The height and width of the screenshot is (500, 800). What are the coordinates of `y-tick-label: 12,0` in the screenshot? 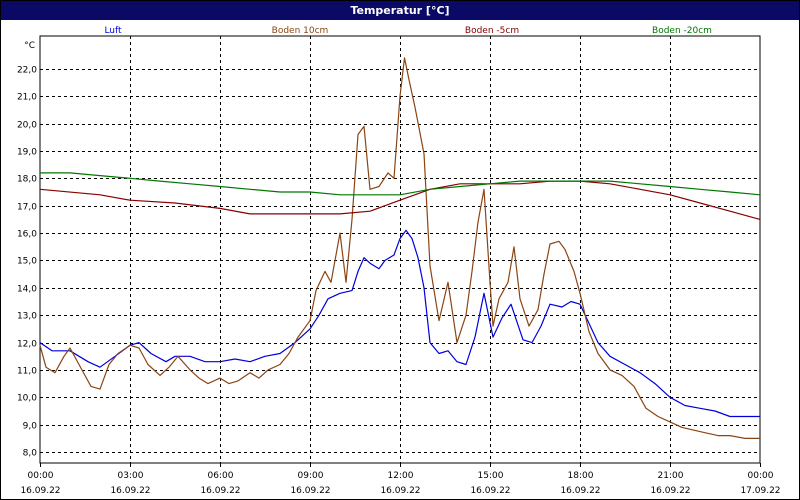 It's located at (27, 345).